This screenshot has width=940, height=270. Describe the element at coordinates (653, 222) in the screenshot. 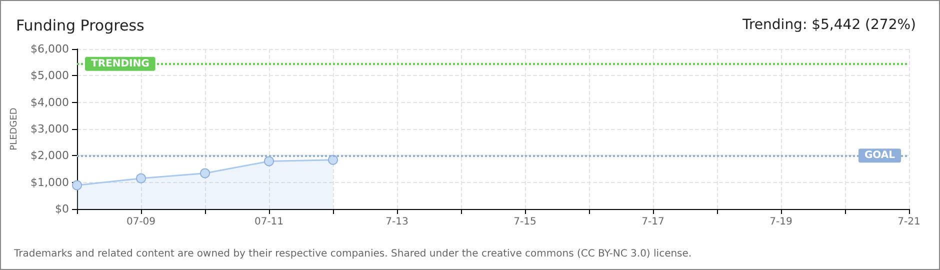

I see `x-tick-label: 7-17` at that location.